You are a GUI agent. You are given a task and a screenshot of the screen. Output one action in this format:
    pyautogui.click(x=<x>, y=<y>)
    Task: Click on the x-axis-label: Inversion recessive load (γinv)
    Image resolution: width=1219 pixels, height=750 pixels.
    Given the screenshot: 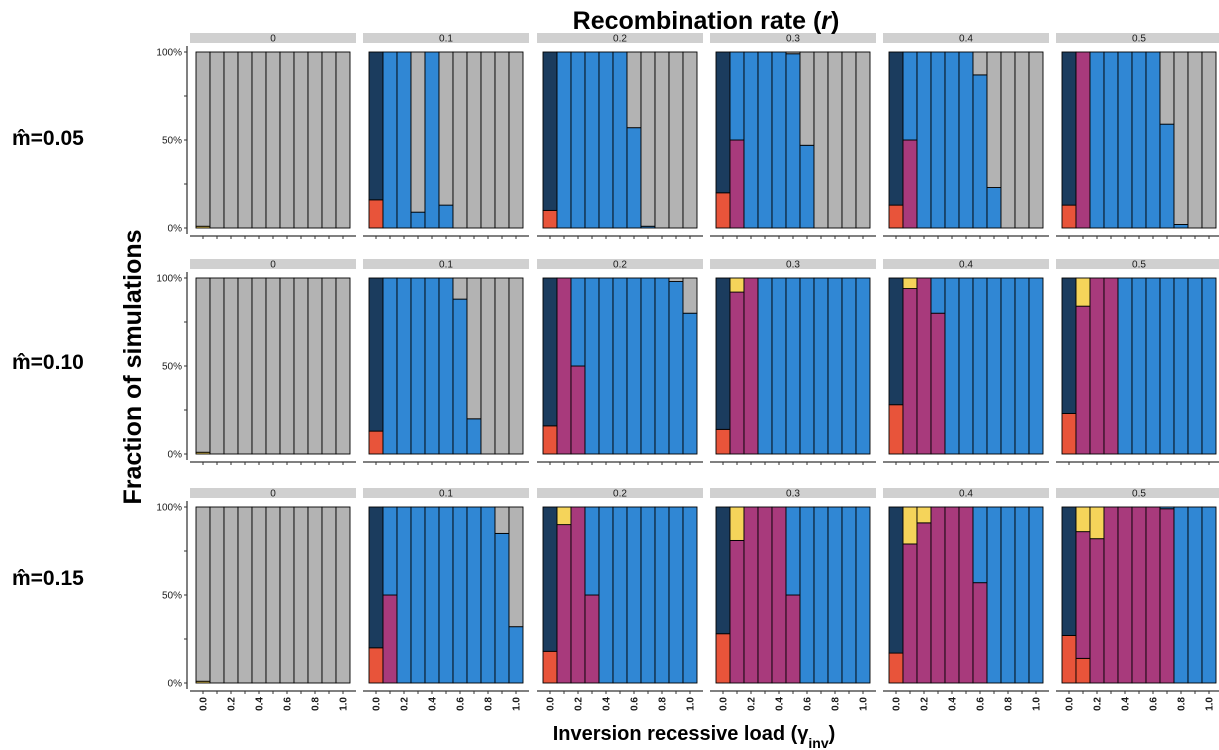 What is the action you would take?
    pyautogui.click(x=694, y=736)
    